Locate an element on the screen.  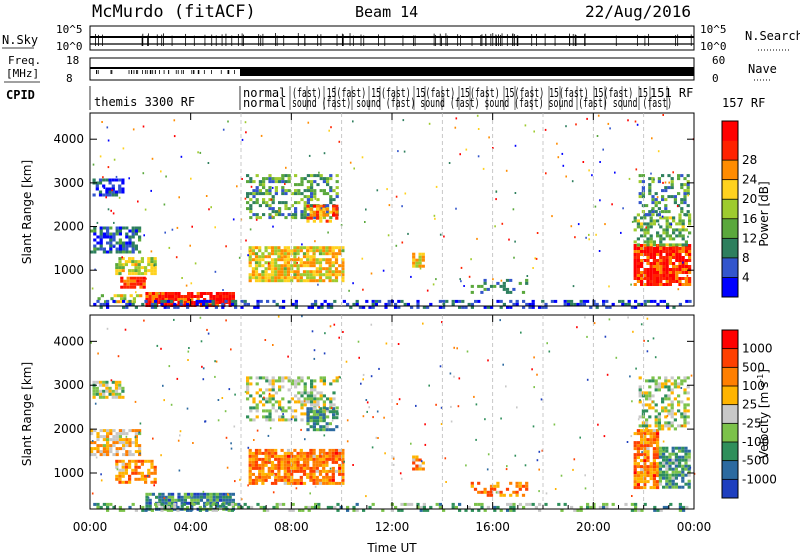
colorbar-swatch is located at coordinates (730, 414).